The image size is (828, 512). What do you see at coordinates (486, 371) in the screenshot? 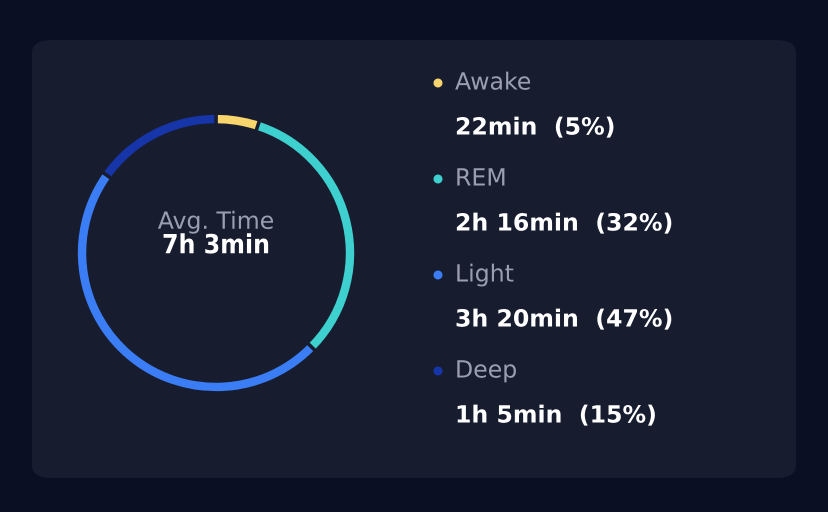
I see `legend-label: Deep` at bounding box center [486, 371].